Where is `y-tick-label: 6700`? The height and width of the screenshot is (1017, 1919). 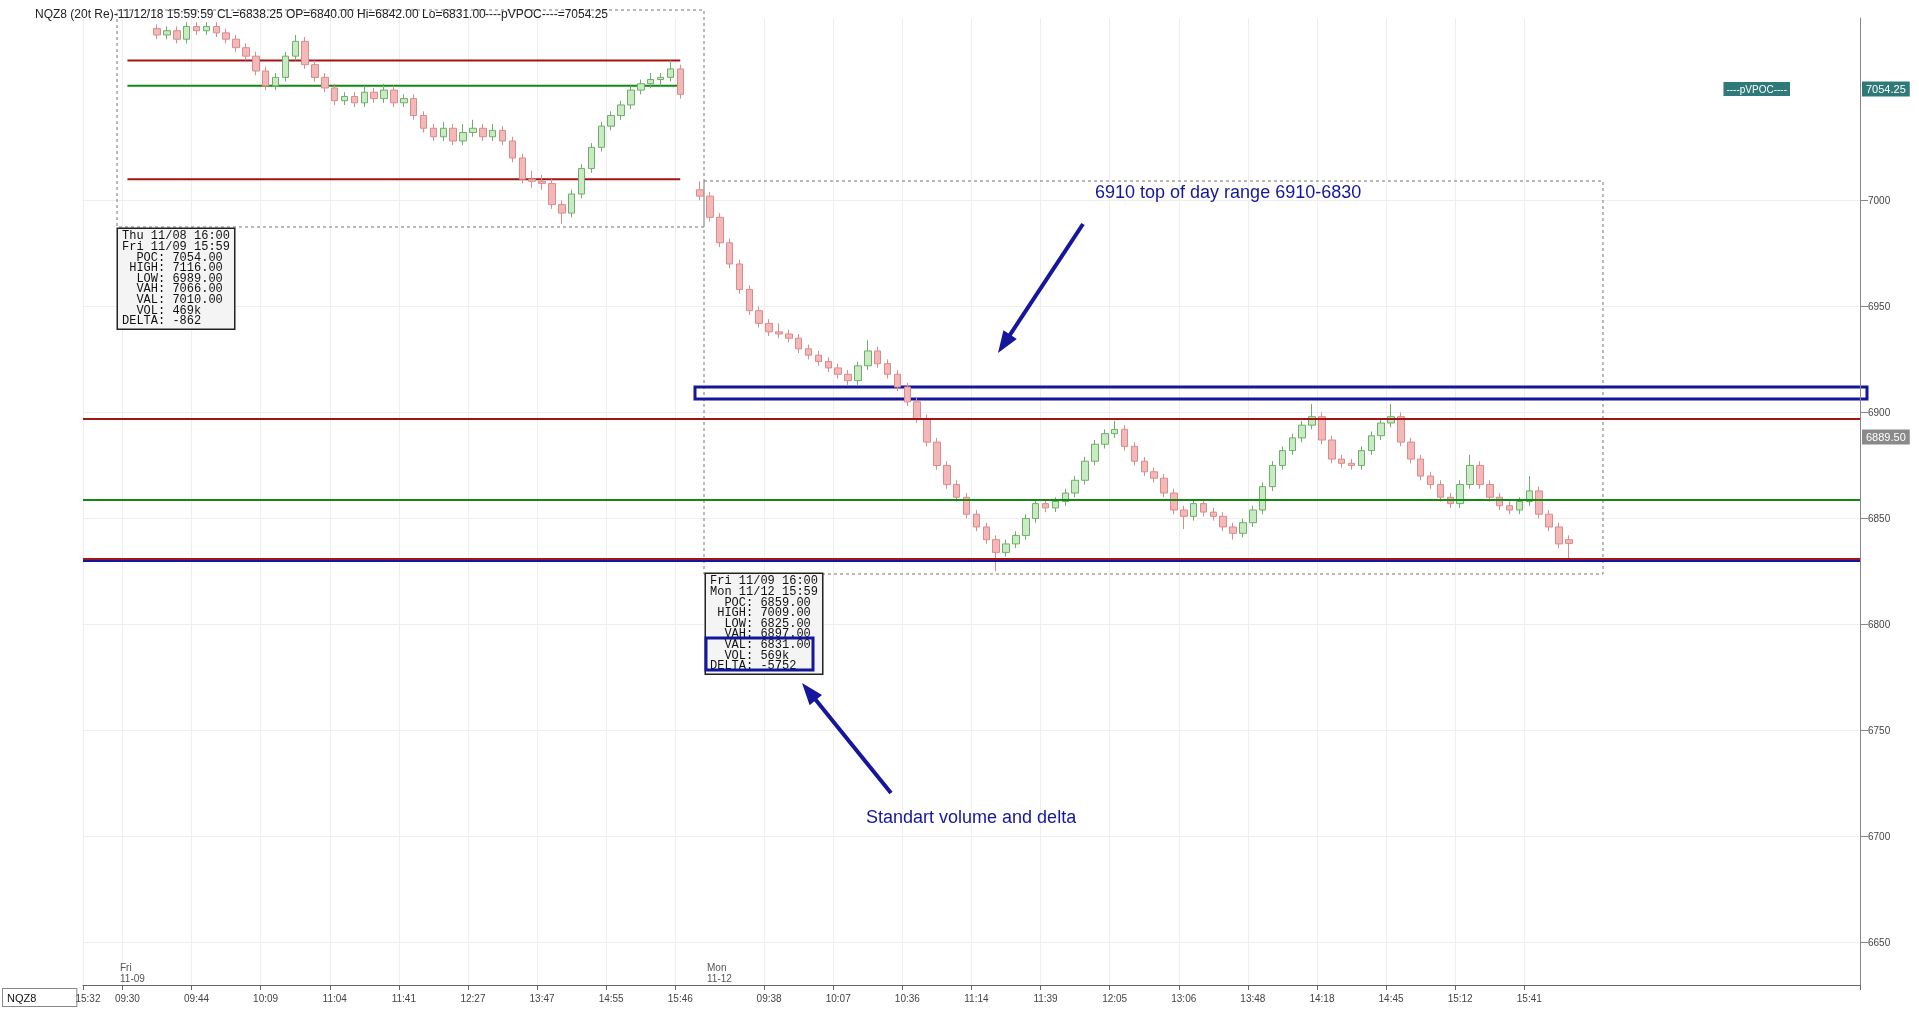 y-tick-label: 6700 is located at coordinates (1879, 837).